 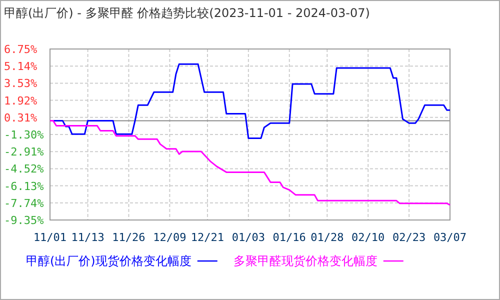 What do you see at coordinates (21, 49) in the screenshot?
I see `y-tick-label: 6.75%` at bounding box center [21, 49].